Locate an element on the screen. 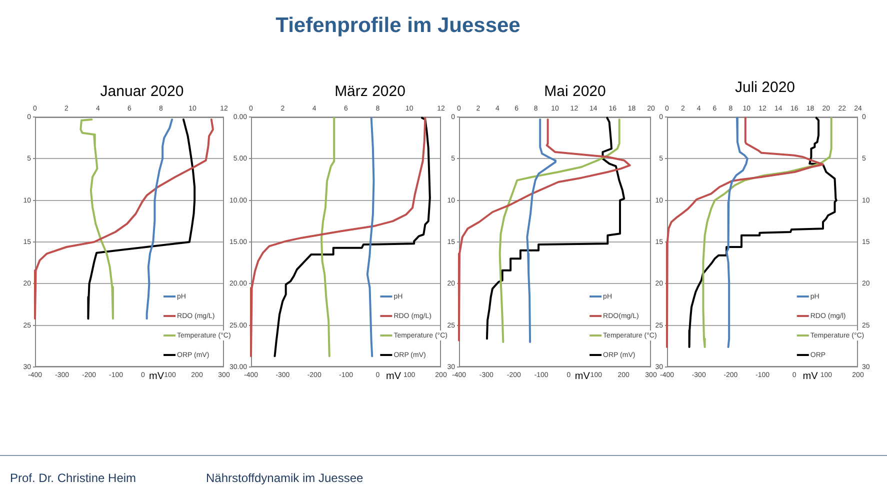  text: Prof. Dr. Christine Heim is located at coordinates (73, 478).